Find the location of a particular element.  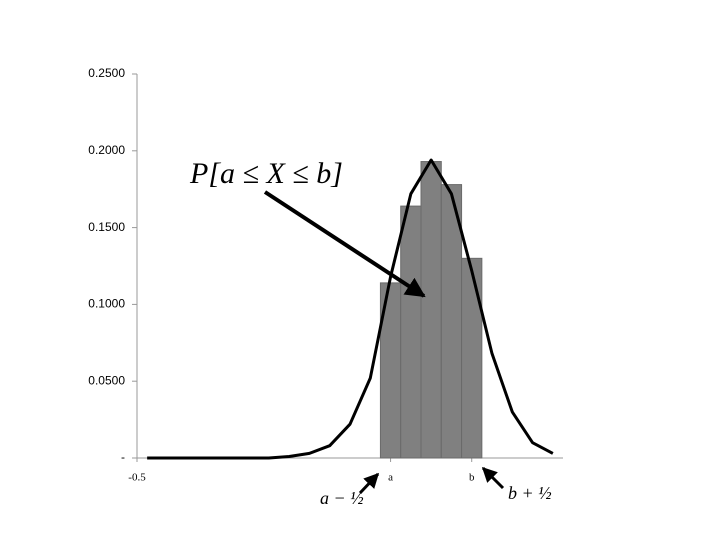

y-tick-label: 0.0500 is located at coordinates (106, 380).